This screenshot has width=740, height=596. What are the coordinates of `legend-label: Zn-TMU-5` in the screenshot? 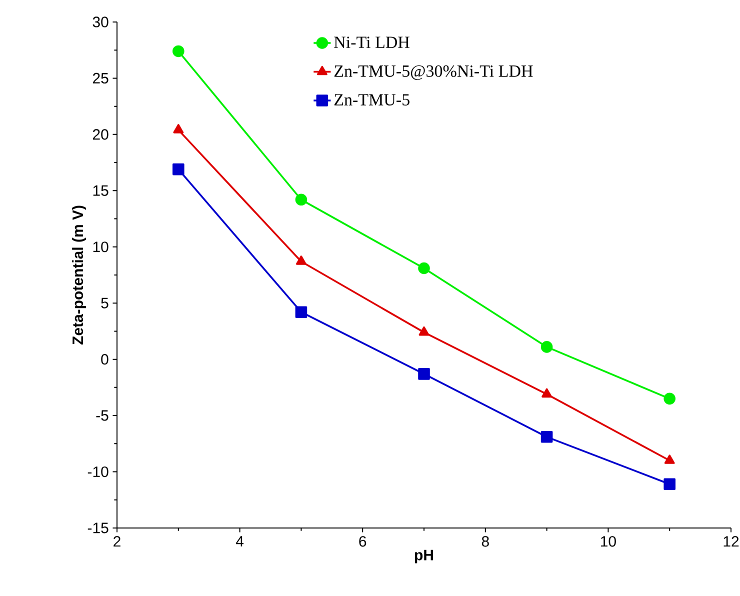 It's located at (372, 100).